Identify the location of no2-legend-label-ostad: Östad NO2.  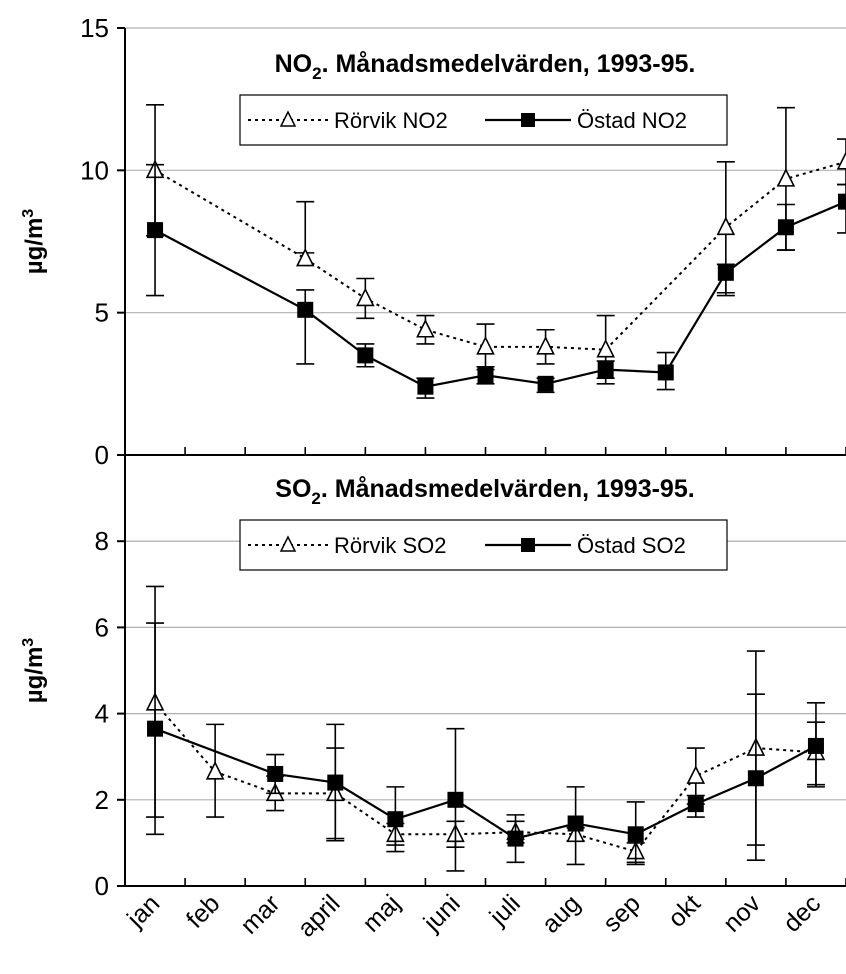
(632, 120).